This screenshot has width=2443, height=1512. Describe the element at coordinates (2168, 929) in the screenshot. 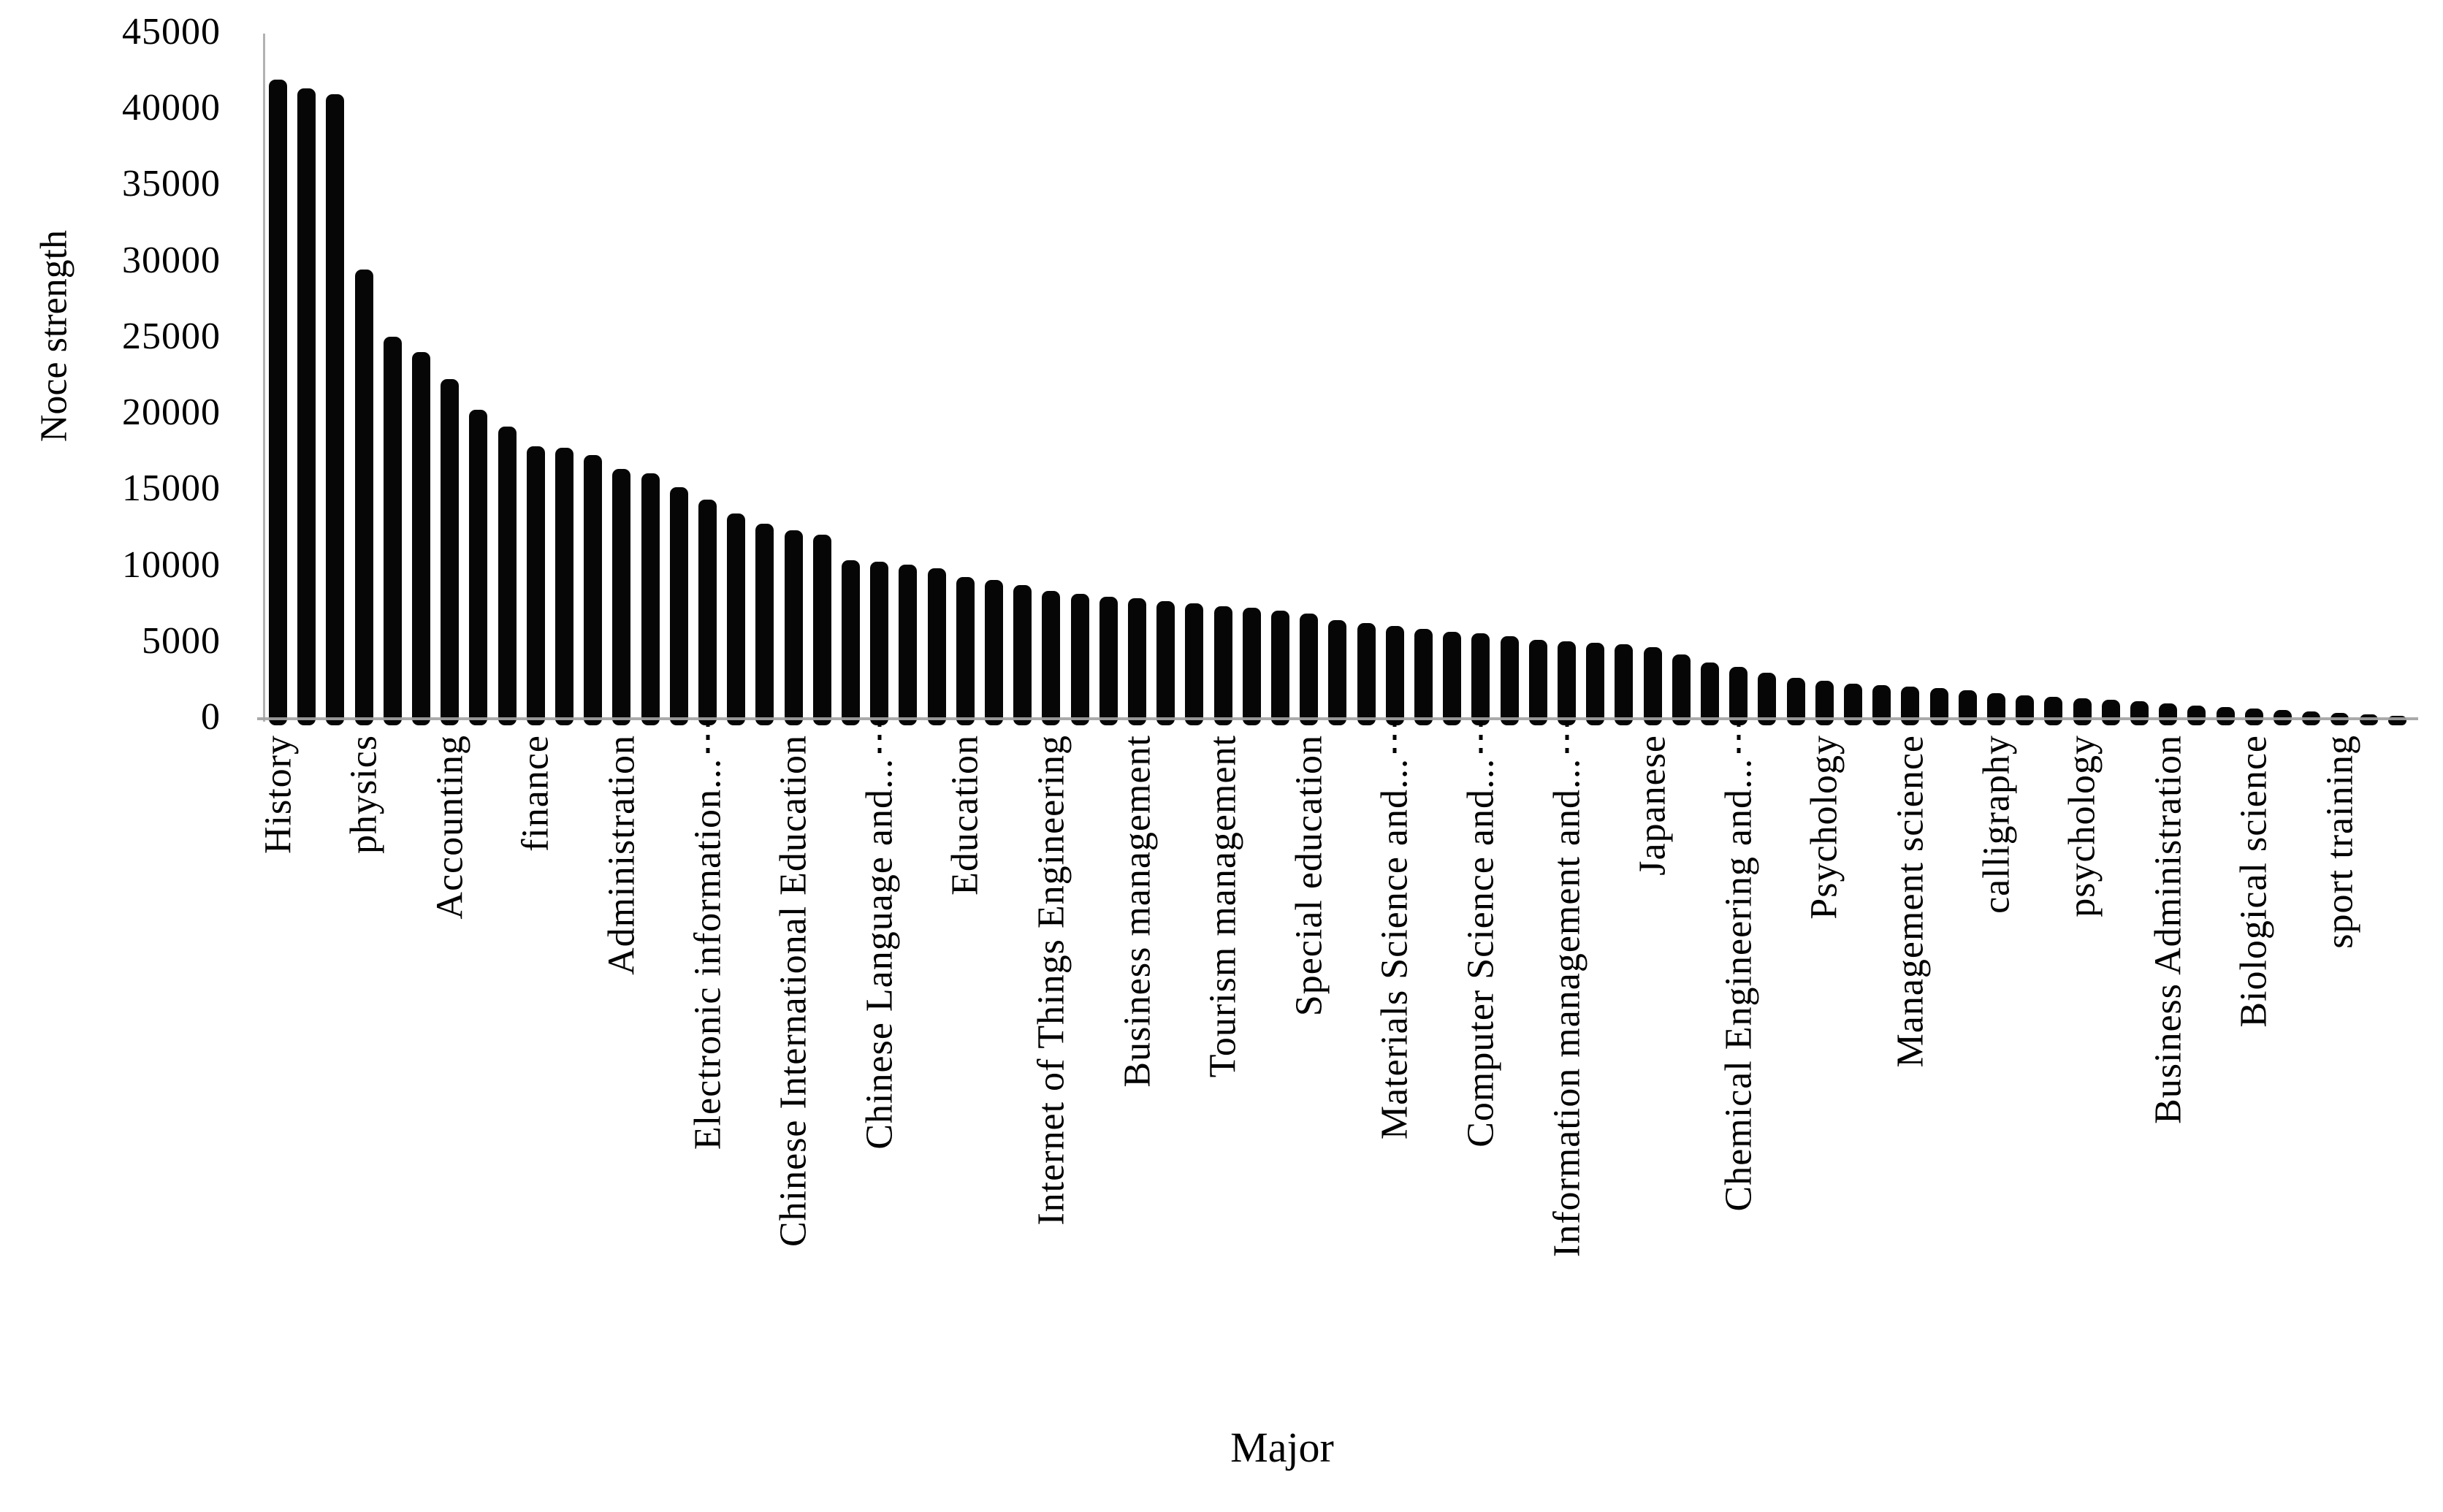

I see `x-tick-label: Business Administration` at that location.